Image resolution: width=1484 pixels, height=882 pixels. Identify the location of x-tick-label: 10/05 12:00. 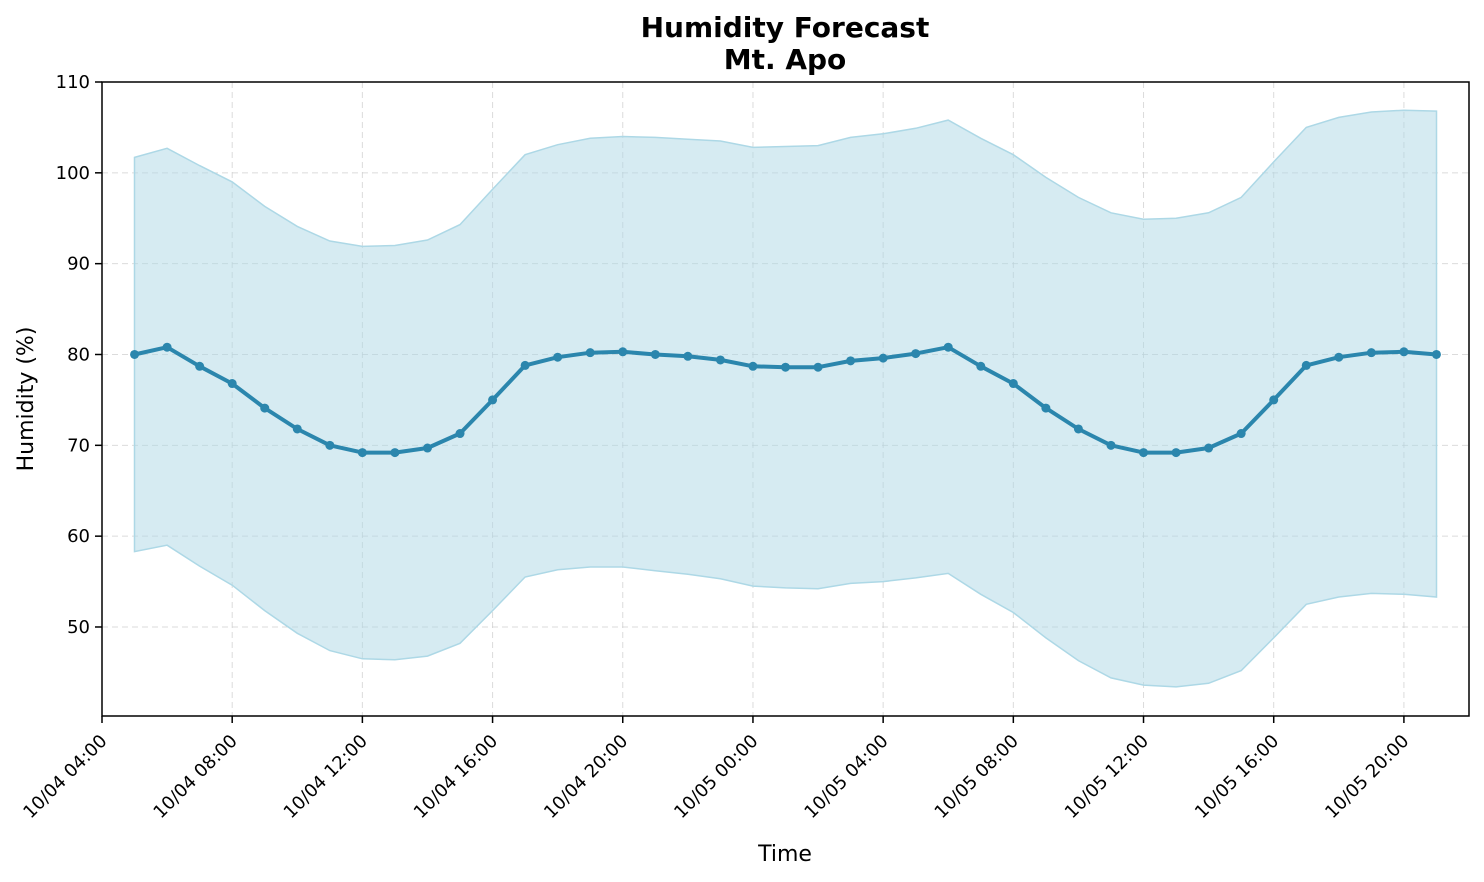
(1107, 777).